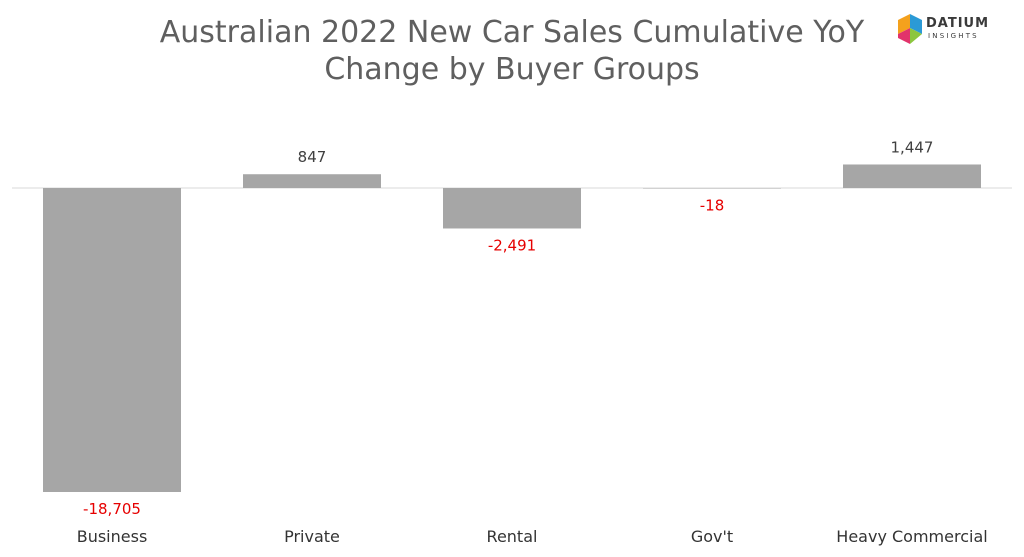 The width and height of the screenshot is (1024, 557). Describe the element at coordinates (512, 245) in the screenshot. I see `value-label: -2,491` at that location.